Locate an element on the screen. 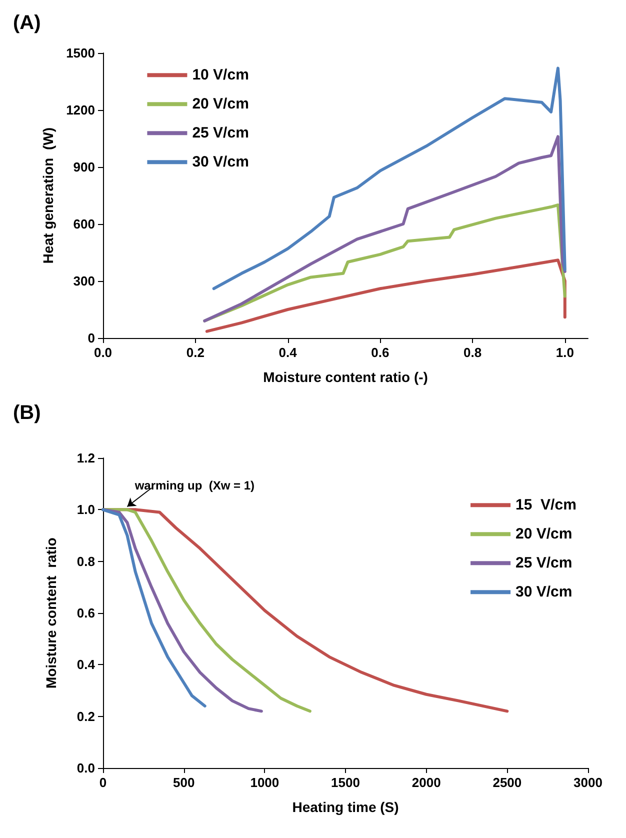  chart-title: (A) is located at coordinates (27, 23).